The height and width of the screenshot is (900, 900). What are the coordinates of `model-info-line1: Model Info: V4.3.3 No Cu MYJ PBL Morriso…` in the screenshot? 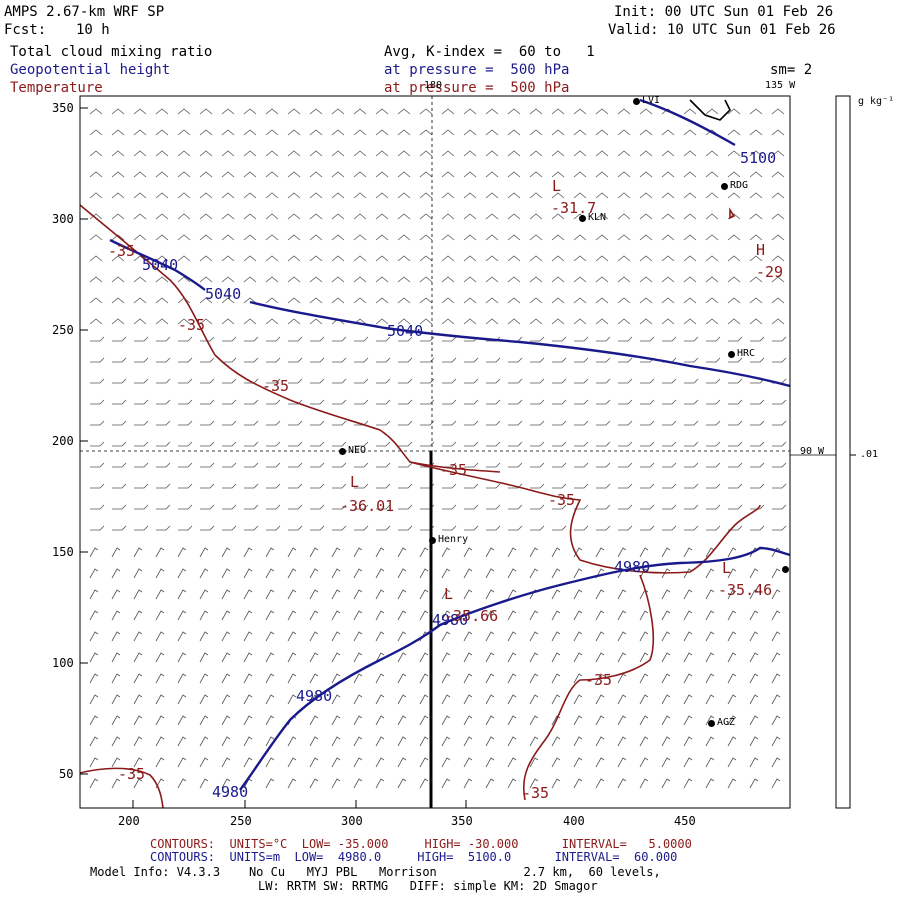 It's located at (375, 872).